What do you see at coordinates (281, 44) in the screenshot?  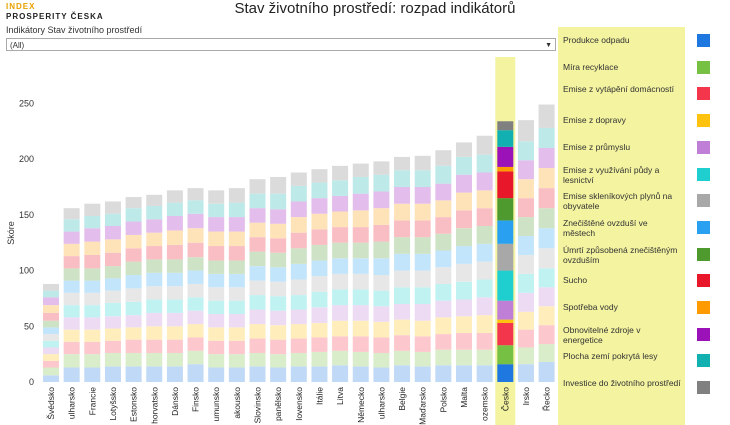 I see `indicator-filter-dropdown: (All) ▼` at bounding box center [281, 44].